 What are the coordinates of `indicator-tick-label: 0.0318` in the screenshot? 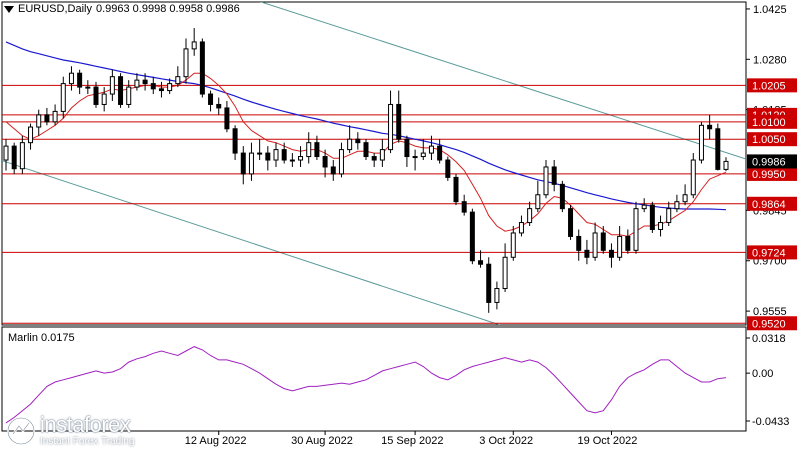 It's located at (769, 339).